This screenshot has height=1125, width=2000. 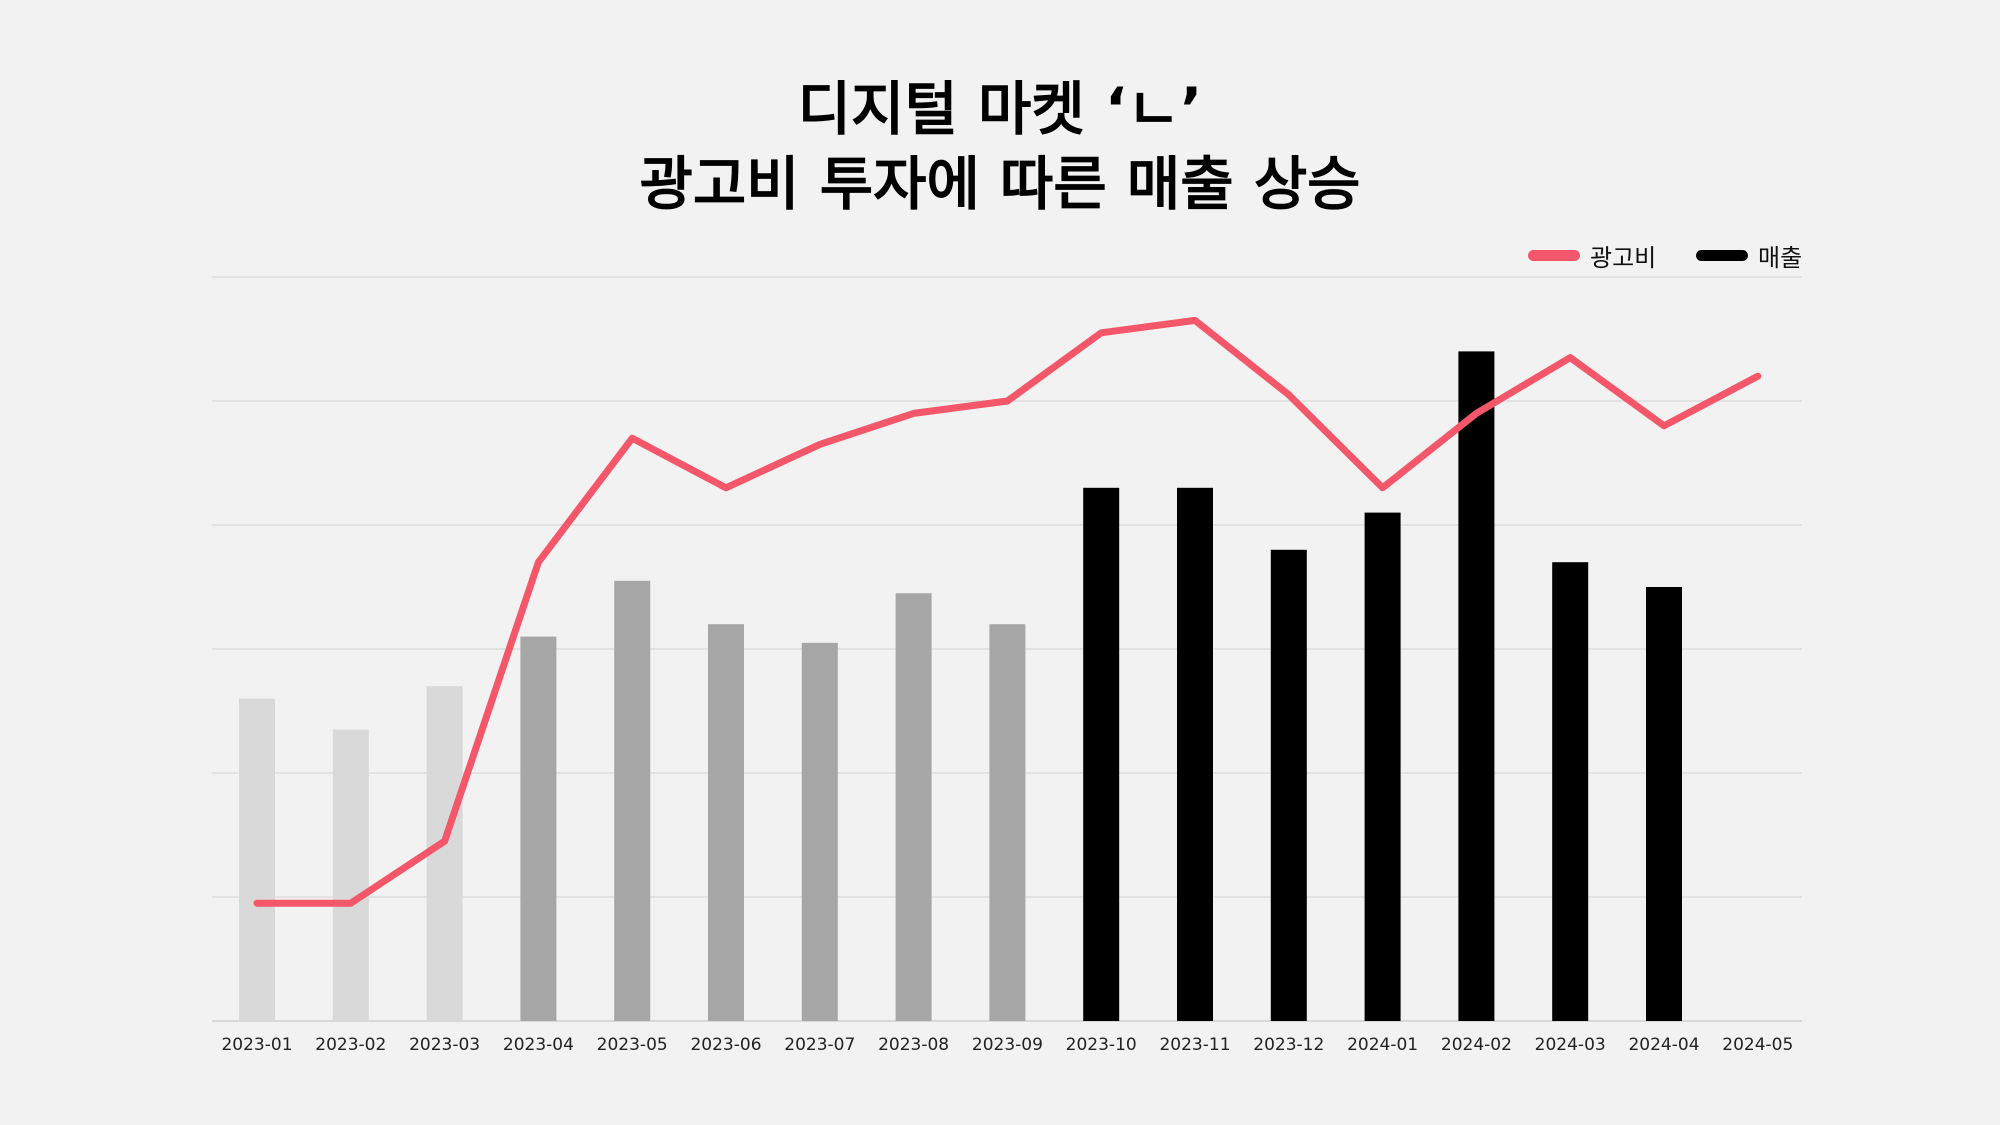 What do you see at coordinates (1722, 255) in the screenshot?
I see `legend-swatch-sales` at bounding box center [1722, 255].